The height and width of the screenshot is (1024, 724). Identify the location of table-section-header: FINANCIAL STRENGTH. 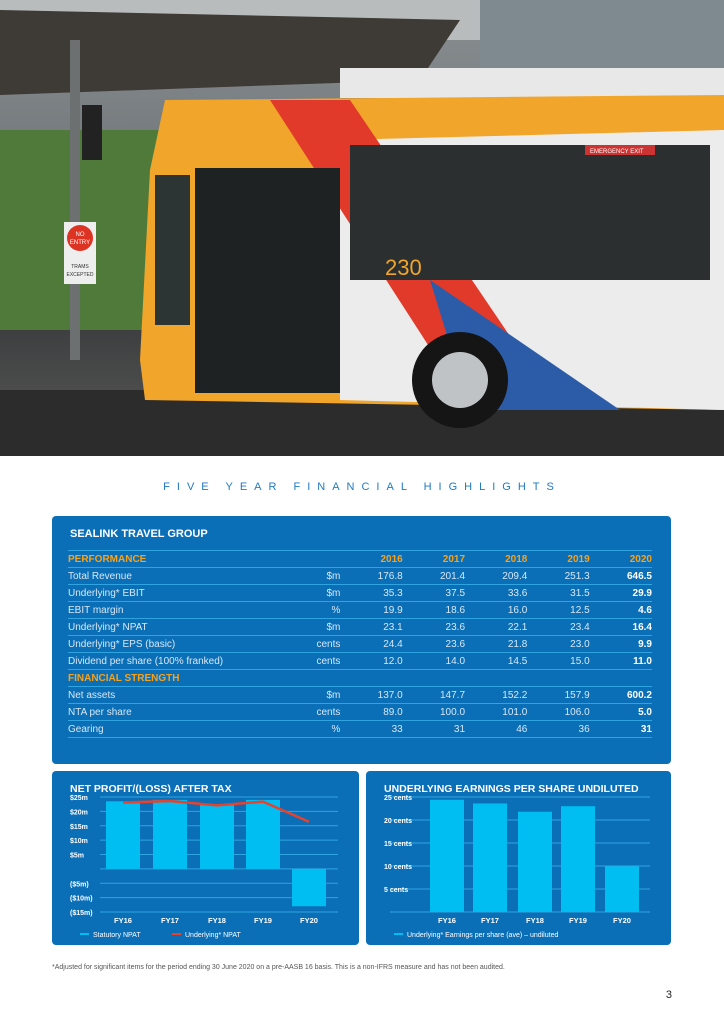
(360, 678).